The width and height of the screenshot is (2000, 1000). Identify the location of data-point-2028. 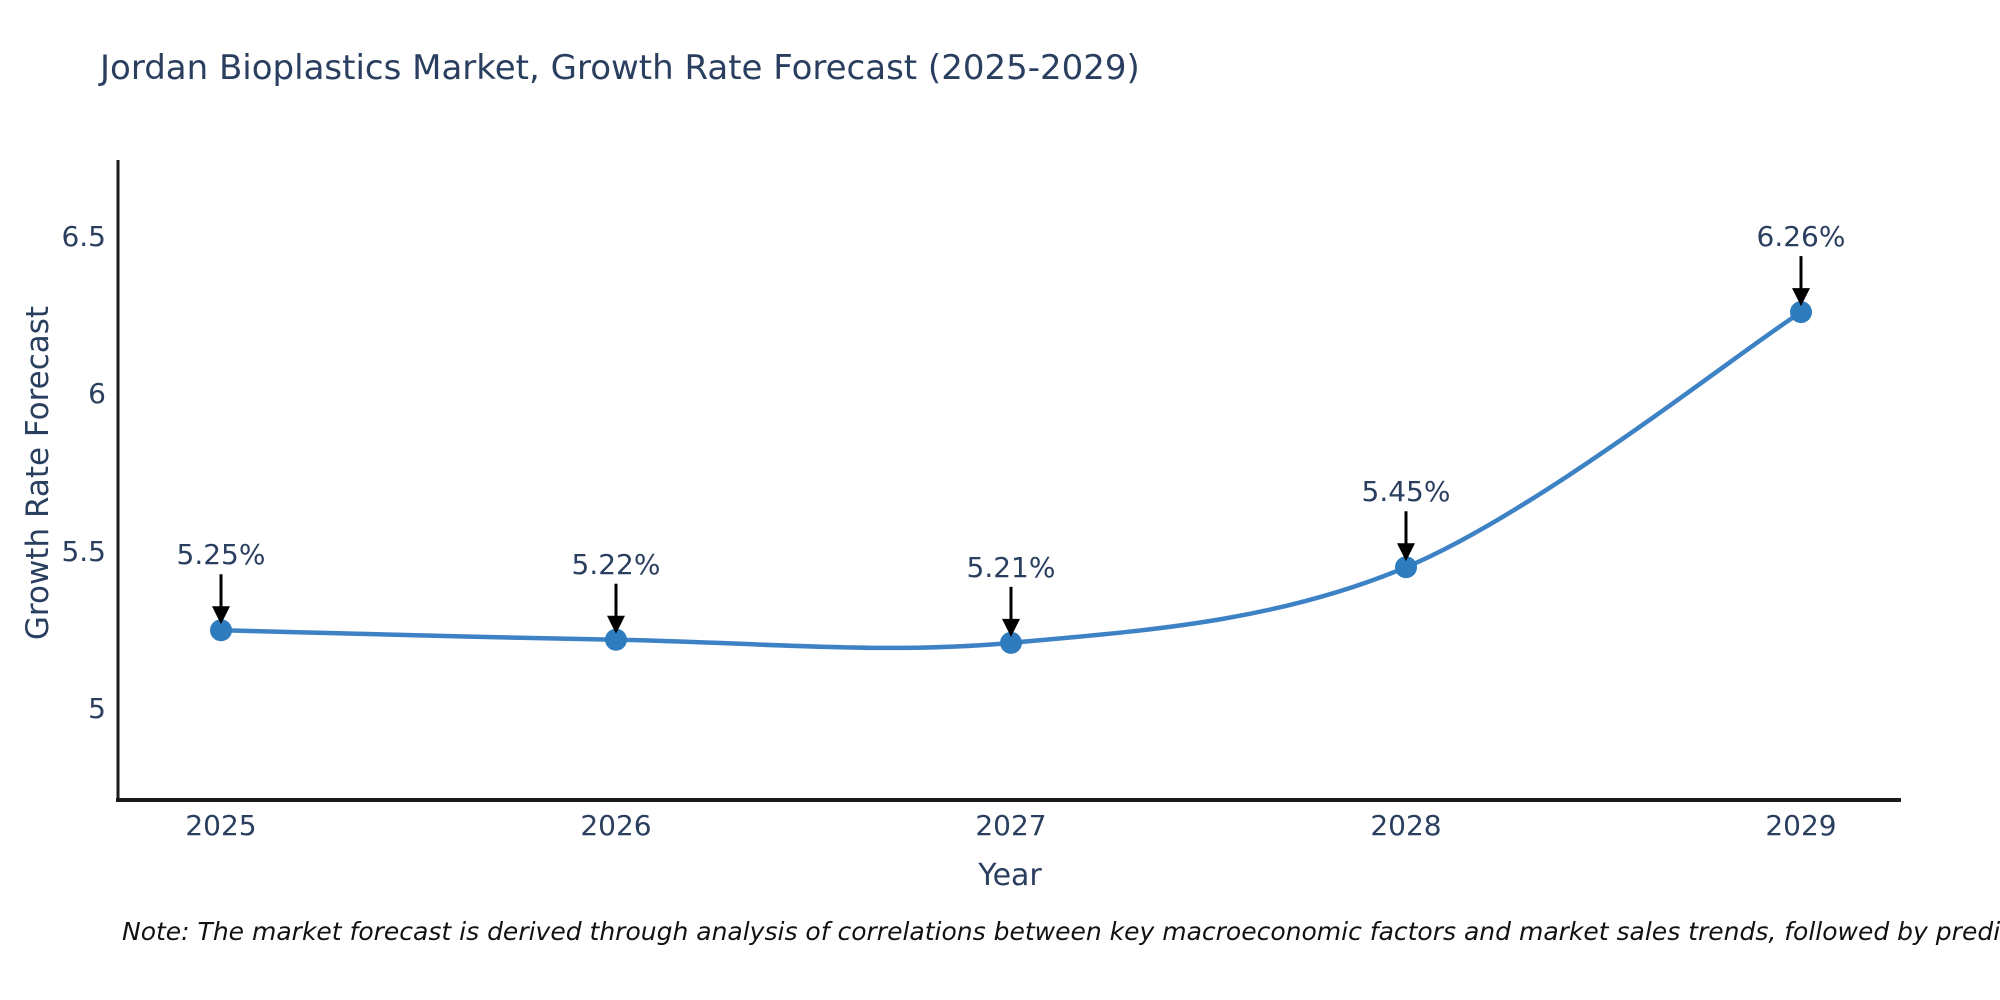
(1406, 567).